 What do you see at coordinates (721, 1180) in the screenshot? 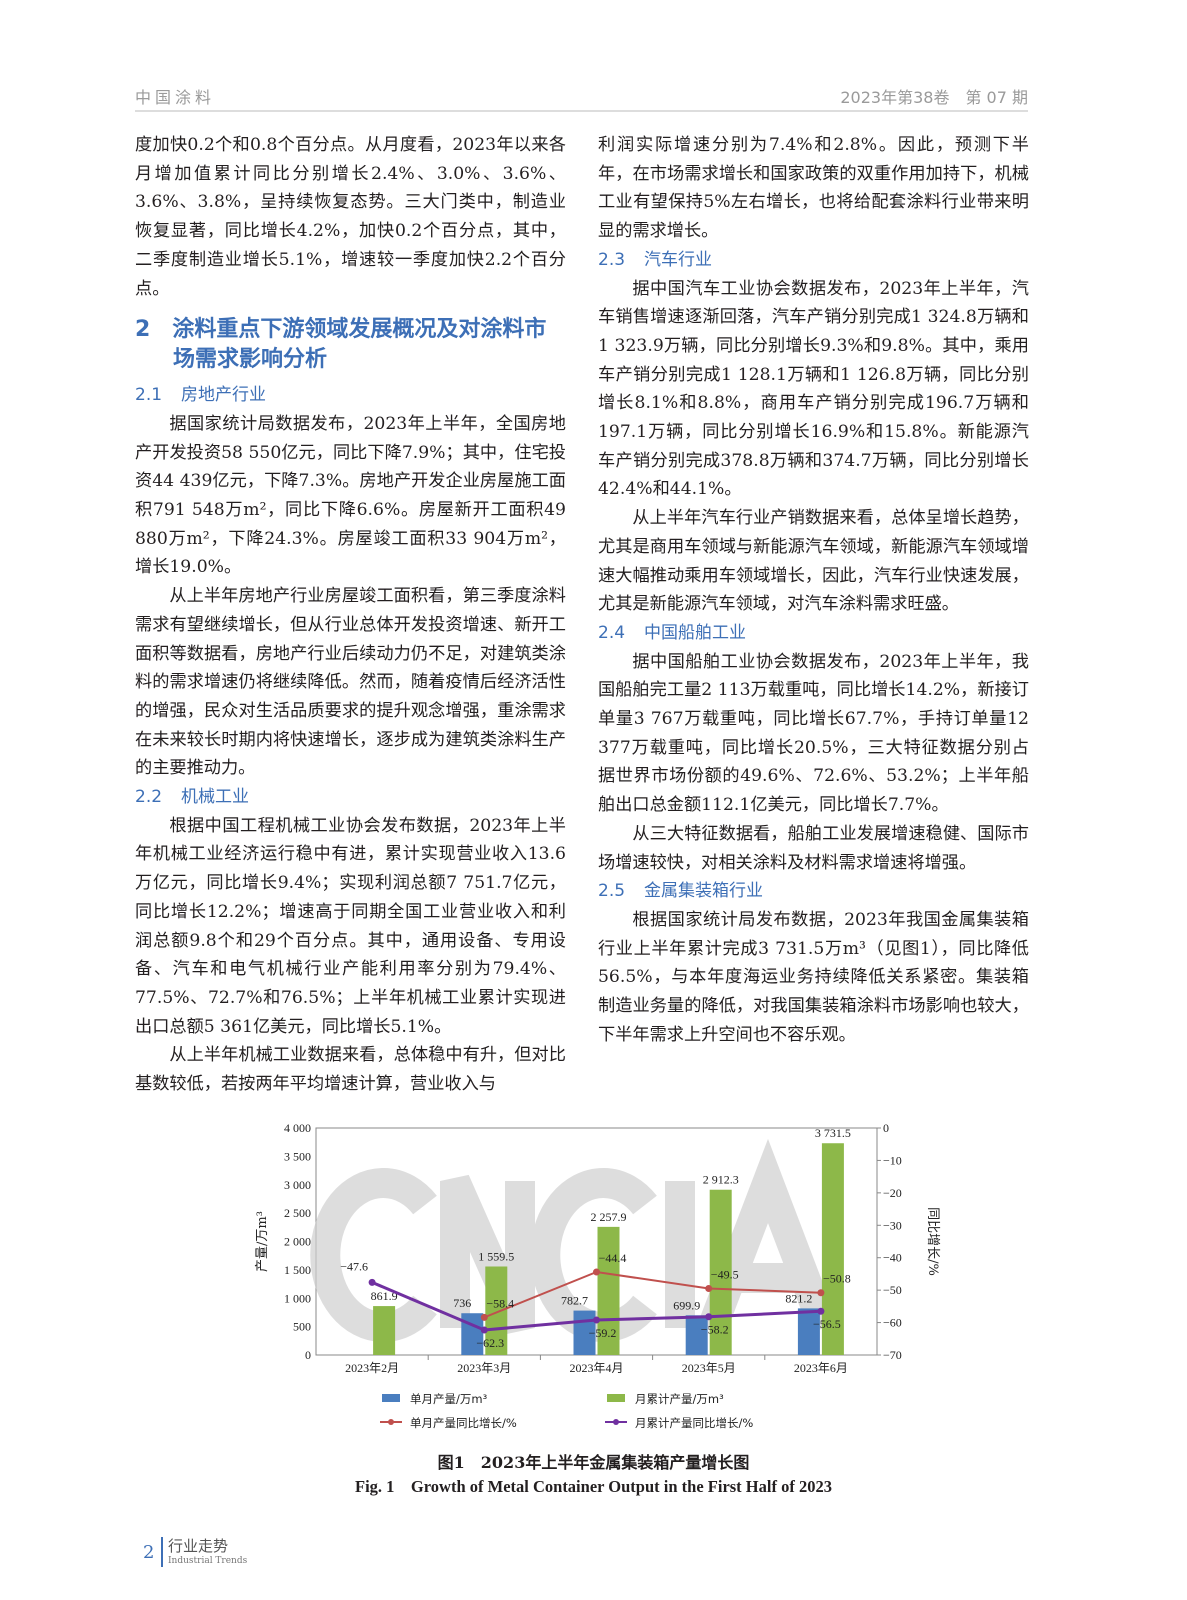
I see `bar-data-label: 2 912.3` at bounding box center [721, 1180].